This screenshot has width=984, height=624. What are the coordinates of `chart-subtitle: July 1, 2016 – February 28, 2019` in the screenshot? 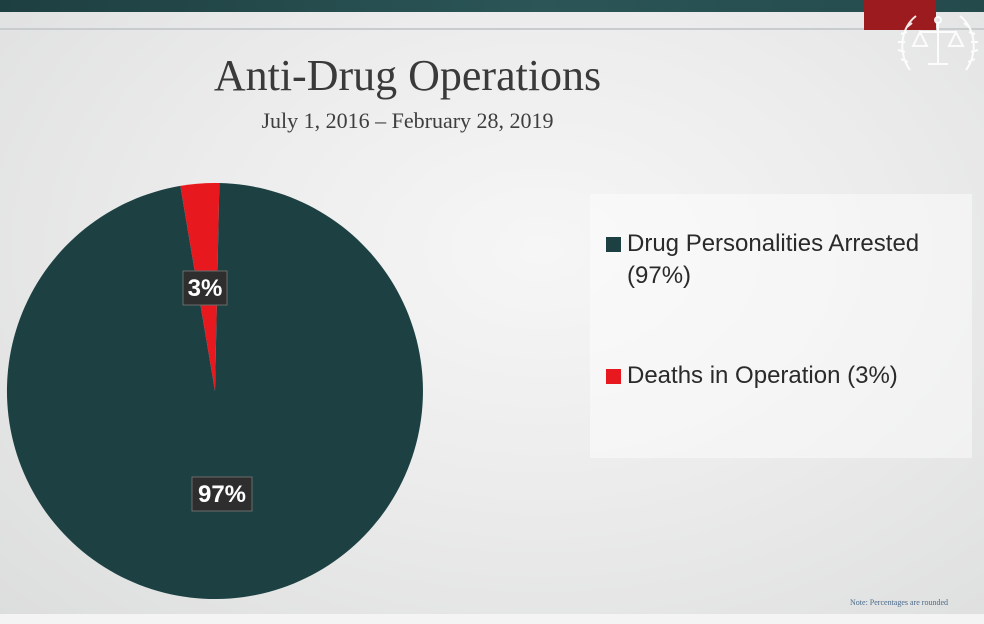 It's located at (407, 120).